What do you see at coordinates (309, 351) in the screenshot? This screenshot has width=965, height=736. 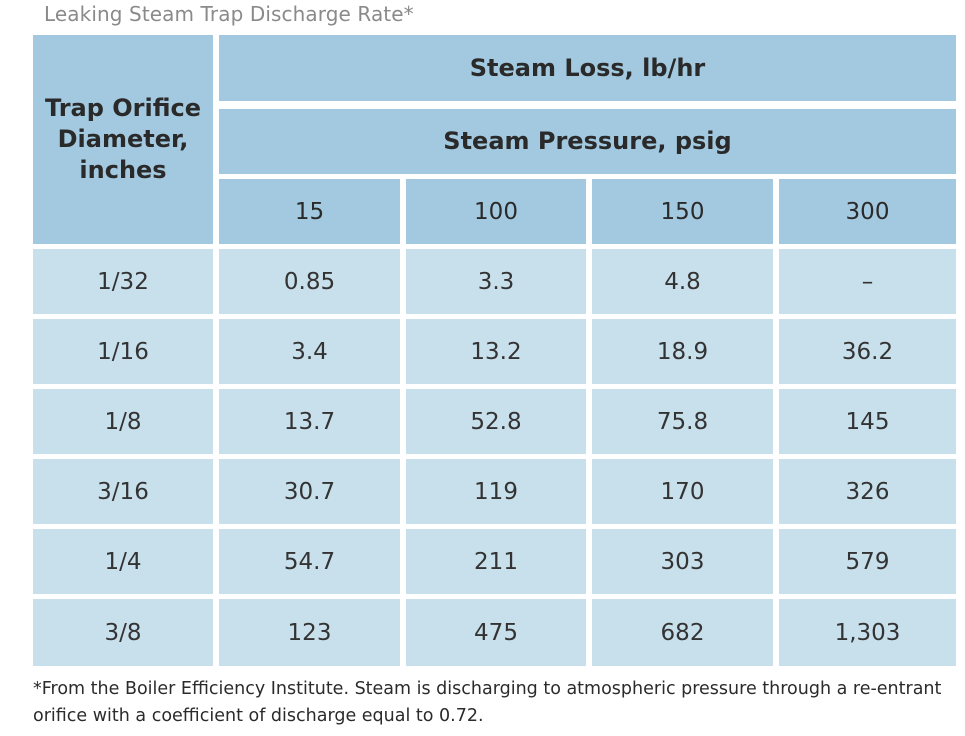 I see `steam-loss-value-cell: 3.4` at bounding box center [309, 351].